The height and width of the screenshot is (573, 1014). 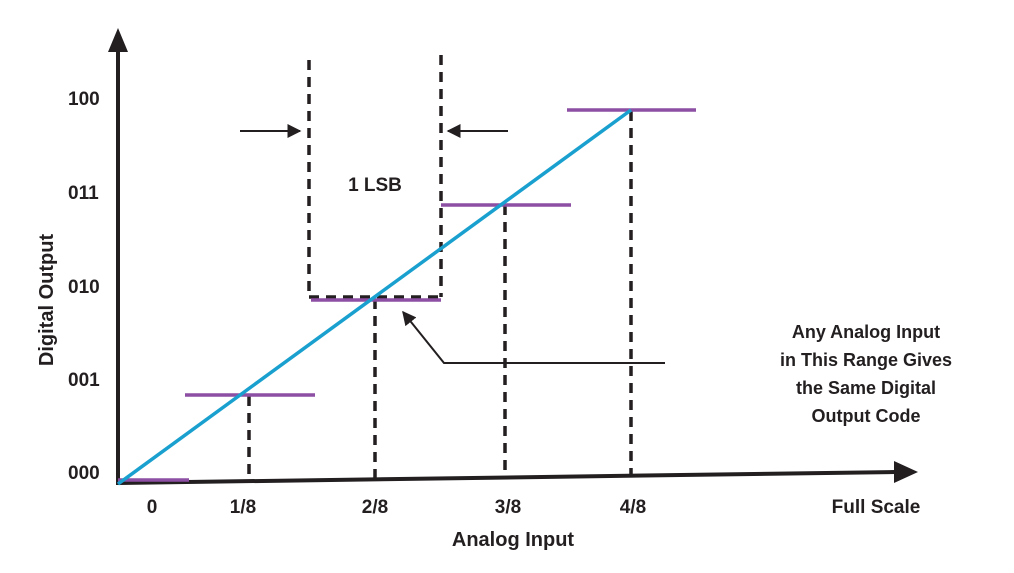 What do you see at coordinates (243, 507) in the screenshot?
I see `x-tick-1-8: 1/8` at bounding box center [243, 507].